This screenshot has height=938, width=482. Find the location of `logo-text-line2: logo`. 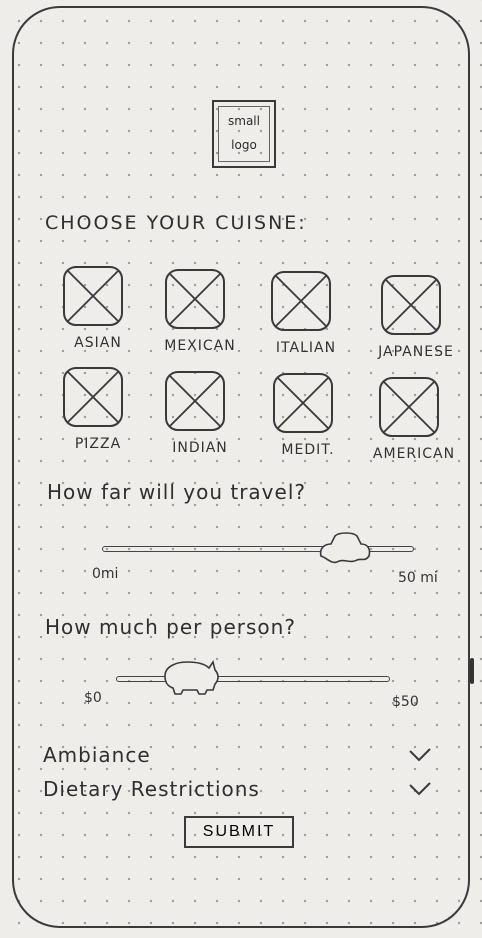

logo-text-line2: logo is located at coordinates (244, 145).